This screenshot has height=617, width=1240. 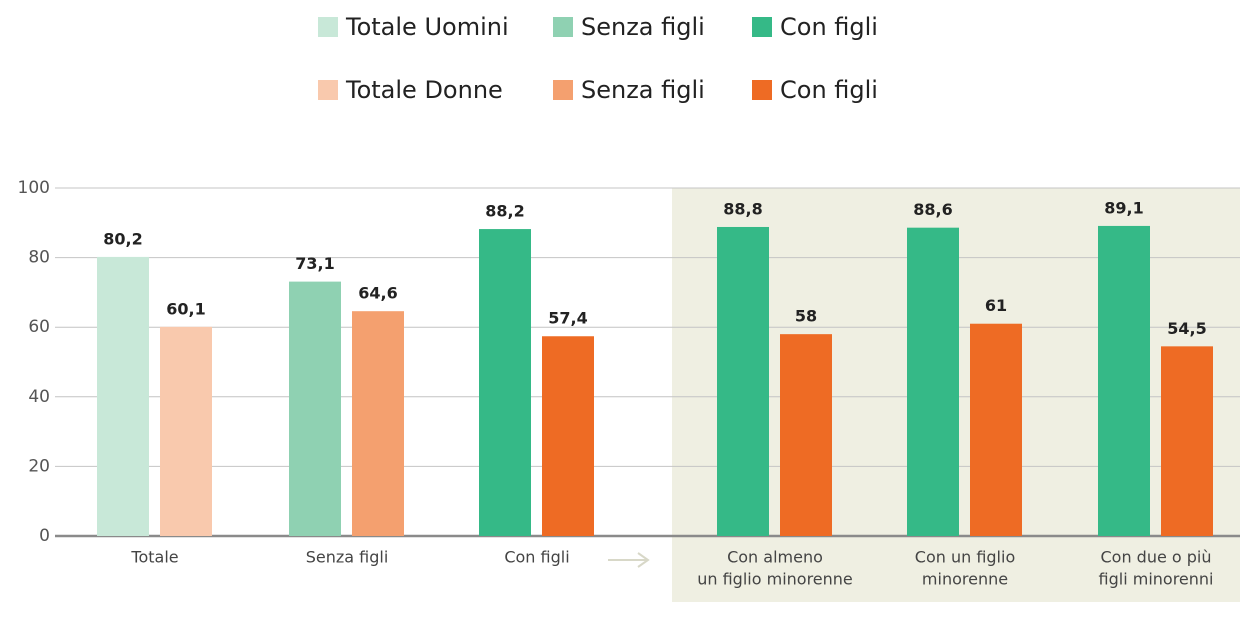 I want to click on data-label: 73,1, so click(x=314, y=263).